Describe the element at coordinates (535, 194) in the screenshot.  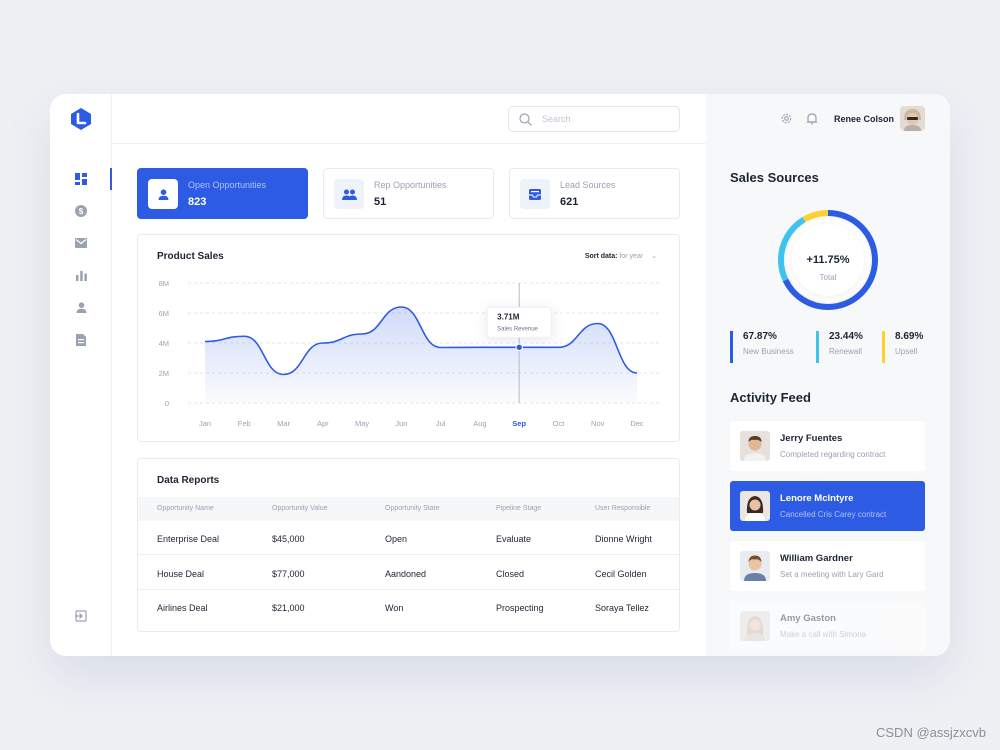
I see `inbox-icon` at that location.